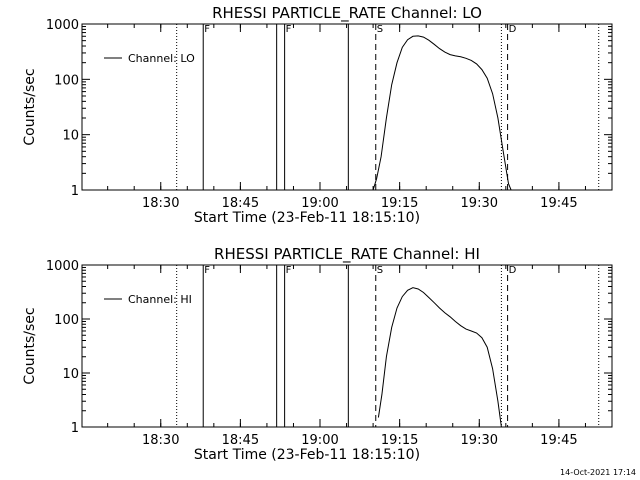 The width and height of the screenshot is (640, 480). Describe the element at coordinates (442, 113) in the screenshot. I see `series-line-lo` at that location.